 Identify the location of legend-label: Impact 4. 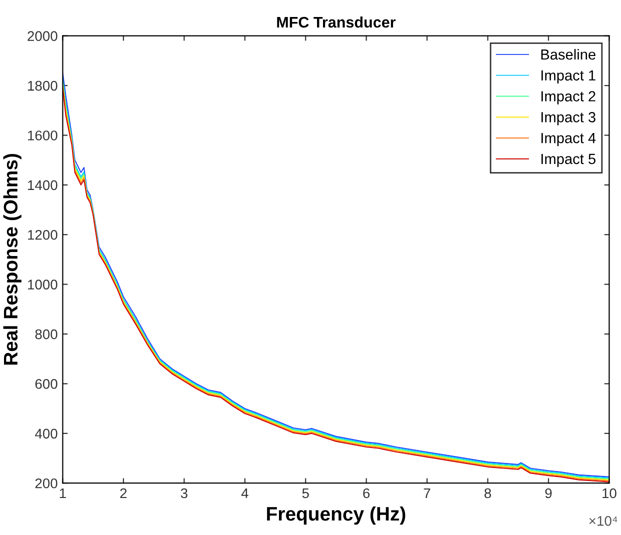
(568, 139).